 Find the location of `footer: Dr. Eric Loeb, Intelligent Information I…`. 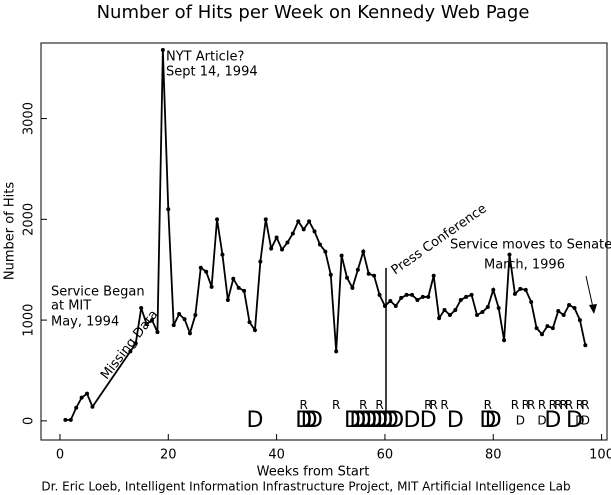

footer: Dr. Eric Loeb, Intelligent Information I… is located at coordinates (305, 487).